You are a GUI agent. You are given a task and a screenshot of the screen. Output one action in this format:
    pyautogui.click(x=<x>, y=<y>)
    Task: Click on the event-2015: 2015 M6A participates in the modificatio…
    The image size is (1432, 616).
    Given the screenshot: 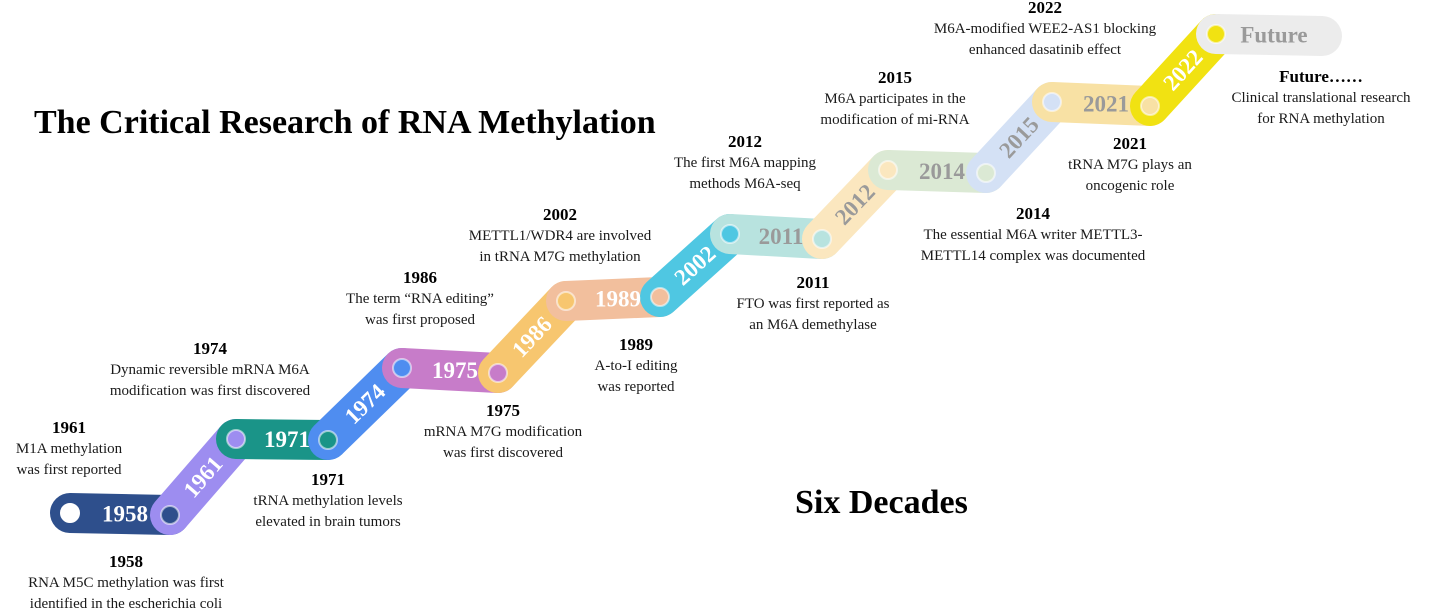 What is the action you would take?
    pyautogui.click(x=895, y=98)
    